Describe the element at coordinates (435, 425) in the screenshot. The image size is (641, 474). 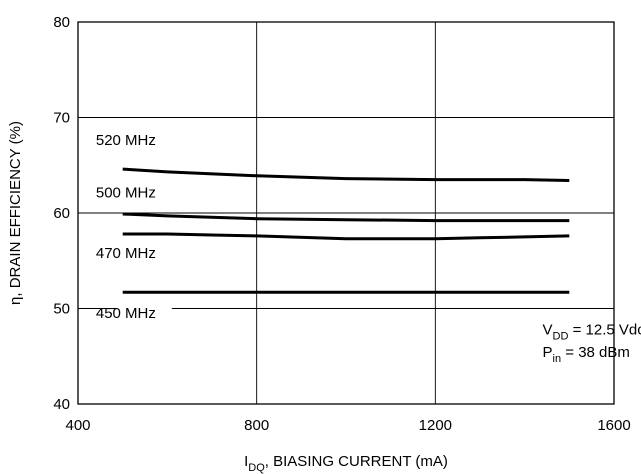
I see `x-tick-1200: 1200` at that location.